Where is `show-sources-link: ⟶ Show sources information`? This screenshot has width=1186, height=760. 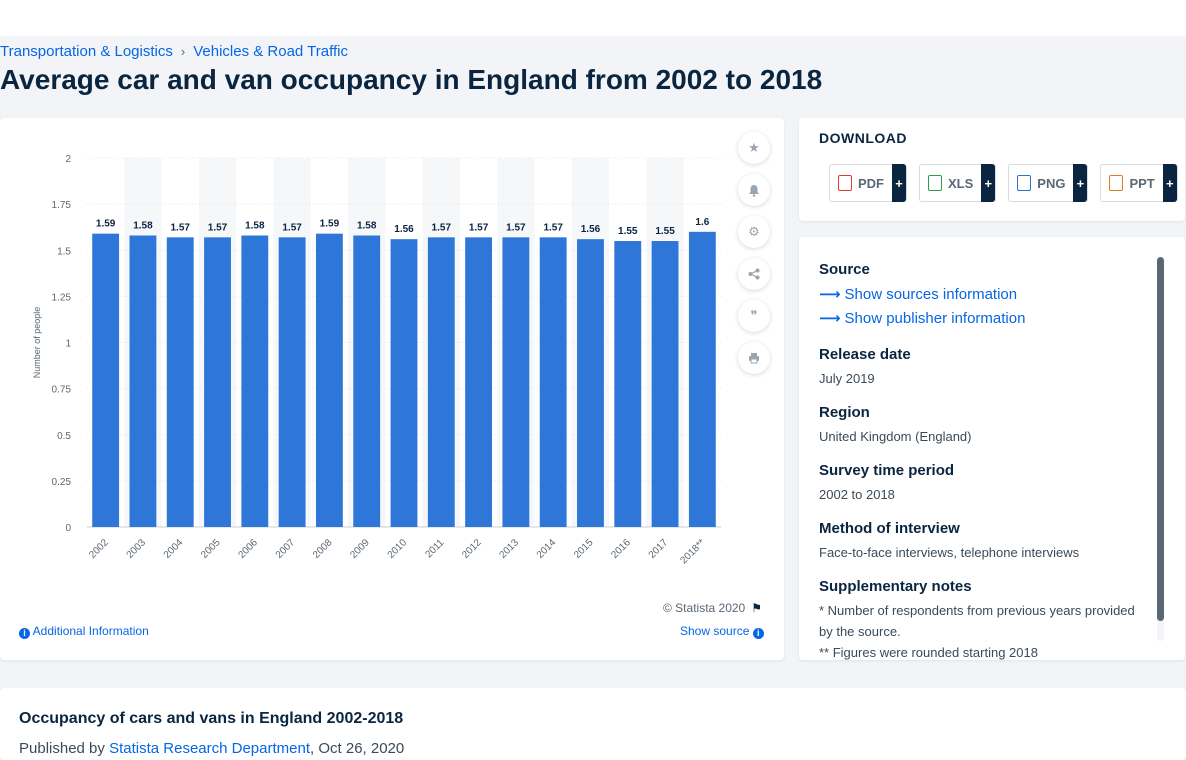
show-sources-link: ⟶ Show sources information is located at coordinates (979, 295).